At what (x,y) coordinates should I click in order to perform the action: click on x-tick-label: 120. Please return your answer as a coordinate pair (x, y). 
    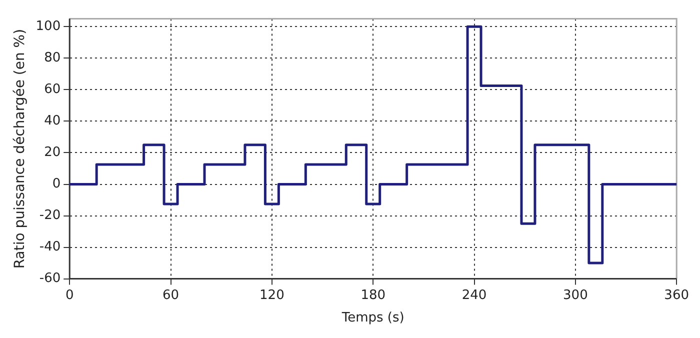
    Looking at the image, I should click on (272, 295).